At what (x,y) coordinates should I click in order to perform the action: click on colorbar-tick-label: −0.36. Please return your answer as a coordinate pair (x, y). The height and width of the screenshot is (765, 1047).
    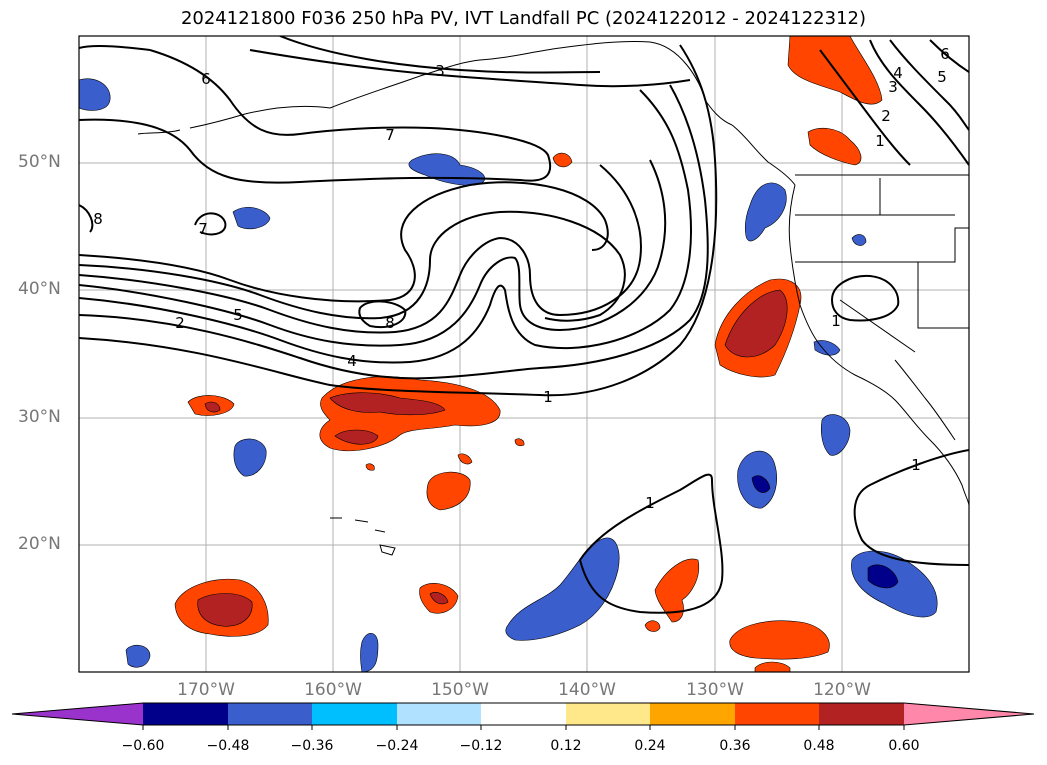
    Looking at the image, I should click on (312, 746).